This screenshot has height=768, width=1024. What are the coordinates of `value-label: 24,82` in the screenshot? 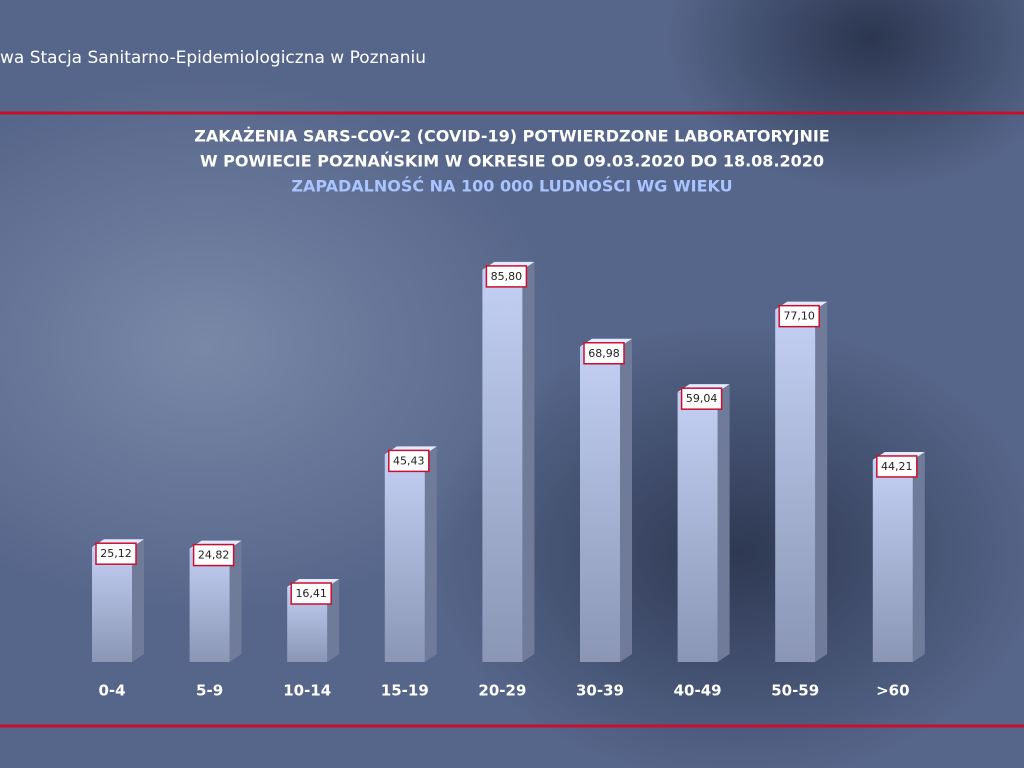 It's located at (214, 555).